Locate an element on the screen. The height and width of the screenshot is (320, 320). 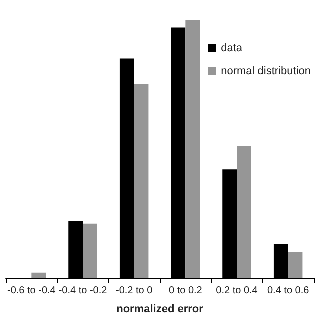
x-tick-label: 0.2 to 0.4 is located at coordinates (237, 291).